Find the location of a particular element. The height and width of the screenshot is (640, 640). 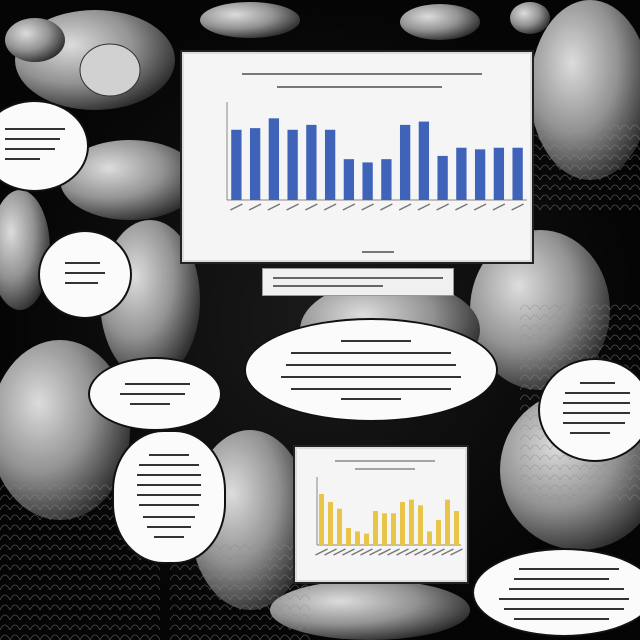

speech-bubble-top-left is located at coordinates (44, 146).